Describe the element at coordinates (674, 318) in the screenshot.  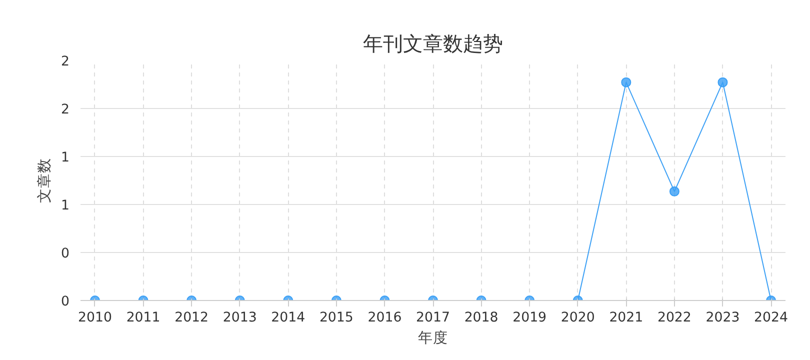
I see `x-tick-label: 2022` at that location.